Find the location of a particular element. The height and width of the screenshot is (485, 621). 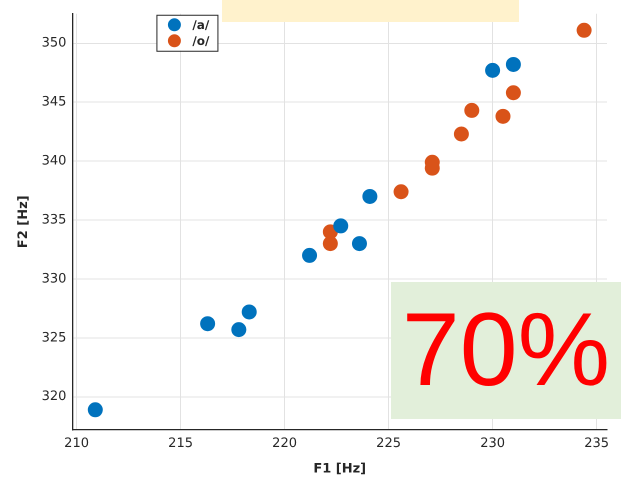

x-tick-label: 210 is located at coordinates (76, 443).